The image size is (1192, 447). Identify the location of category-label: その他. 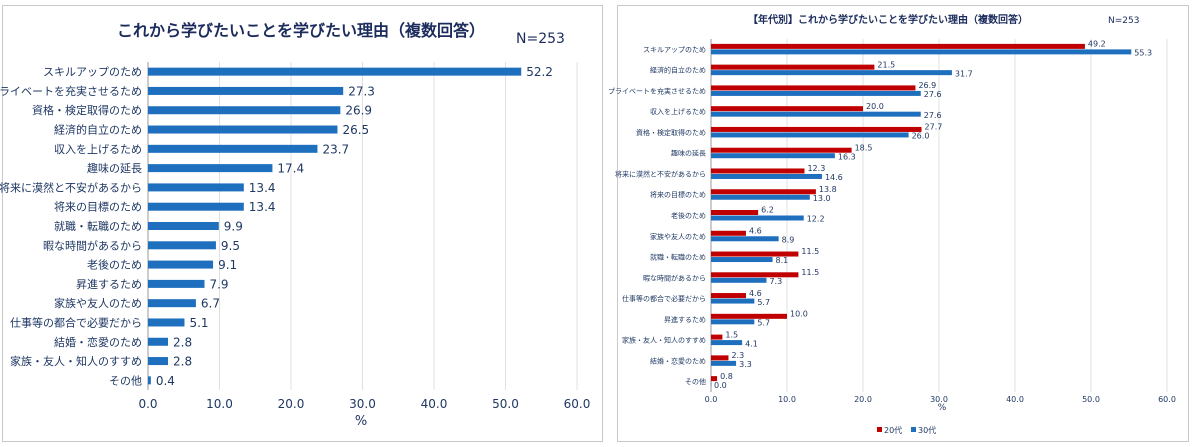
(125, 380).